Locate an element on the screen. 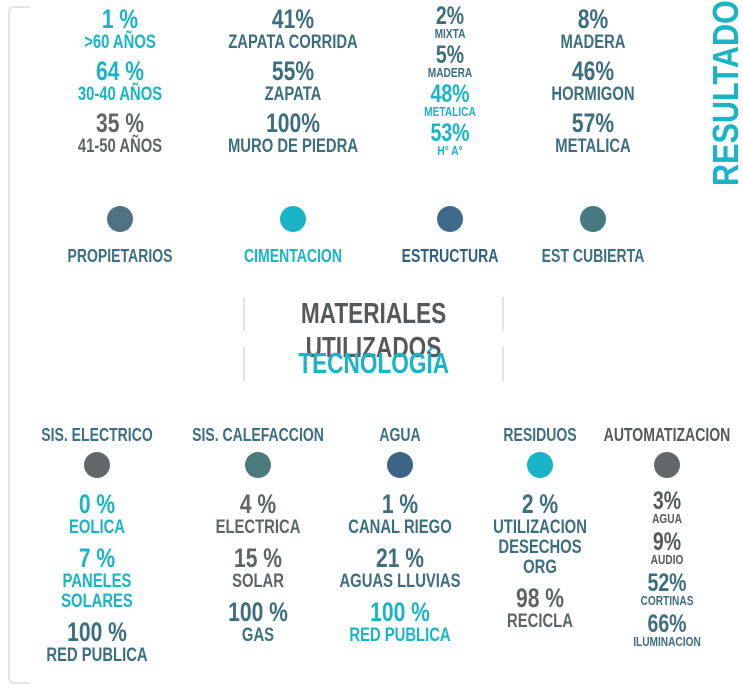  item-value: 9% is located at coordinates (667, 542).